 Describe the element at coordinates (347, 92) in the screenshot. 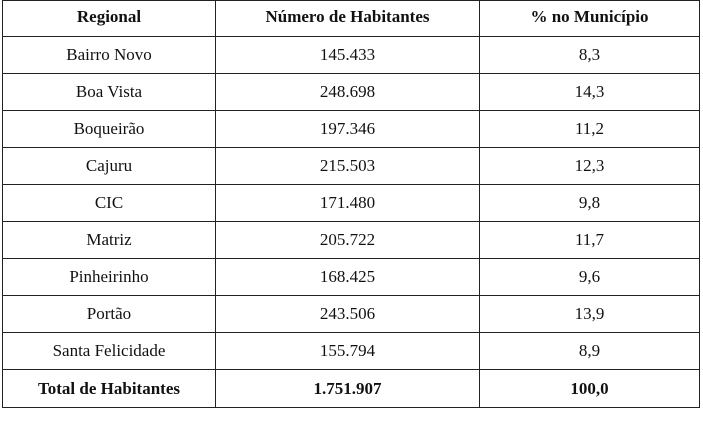

I see `cell-habitantes: 248.698` at that location.